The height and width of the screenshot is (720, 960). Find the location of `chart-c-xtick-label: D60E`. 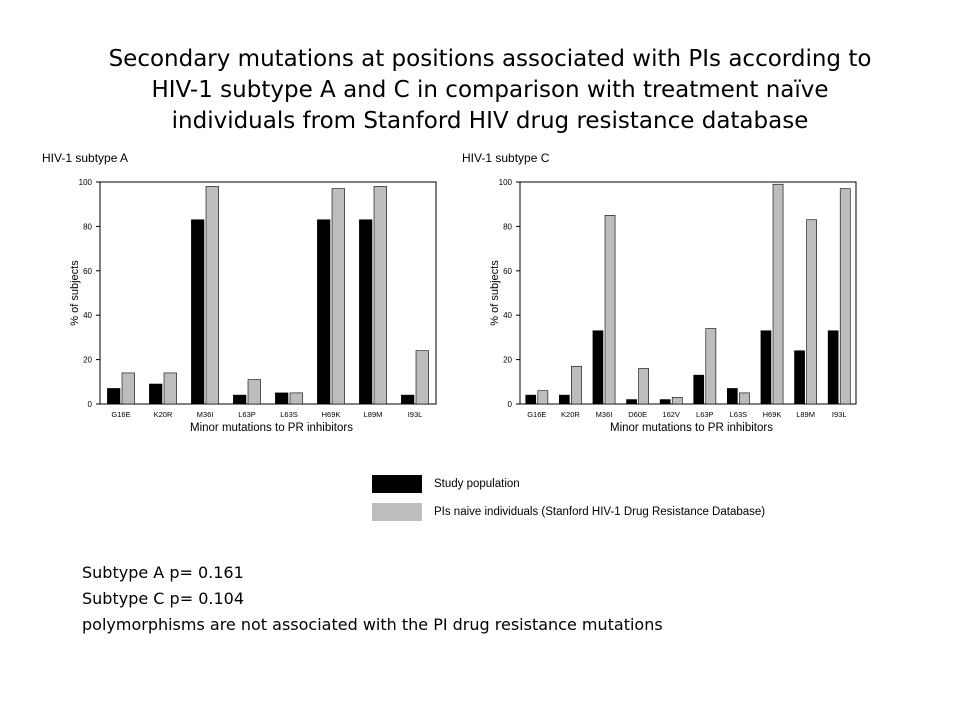

chart-c-xtick-label: D60E is located at coordinates (637, 414).